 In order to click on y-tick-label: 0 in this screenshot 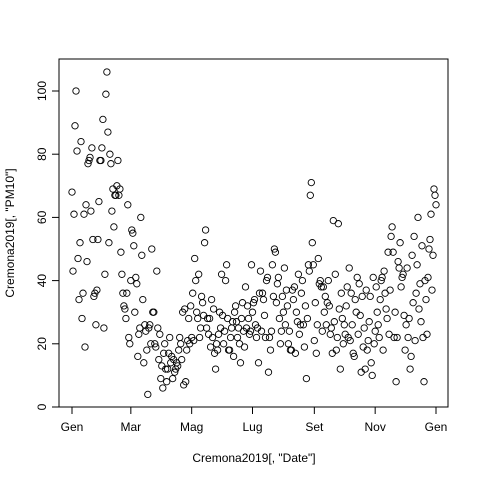, I will do `click(42, 406)`.